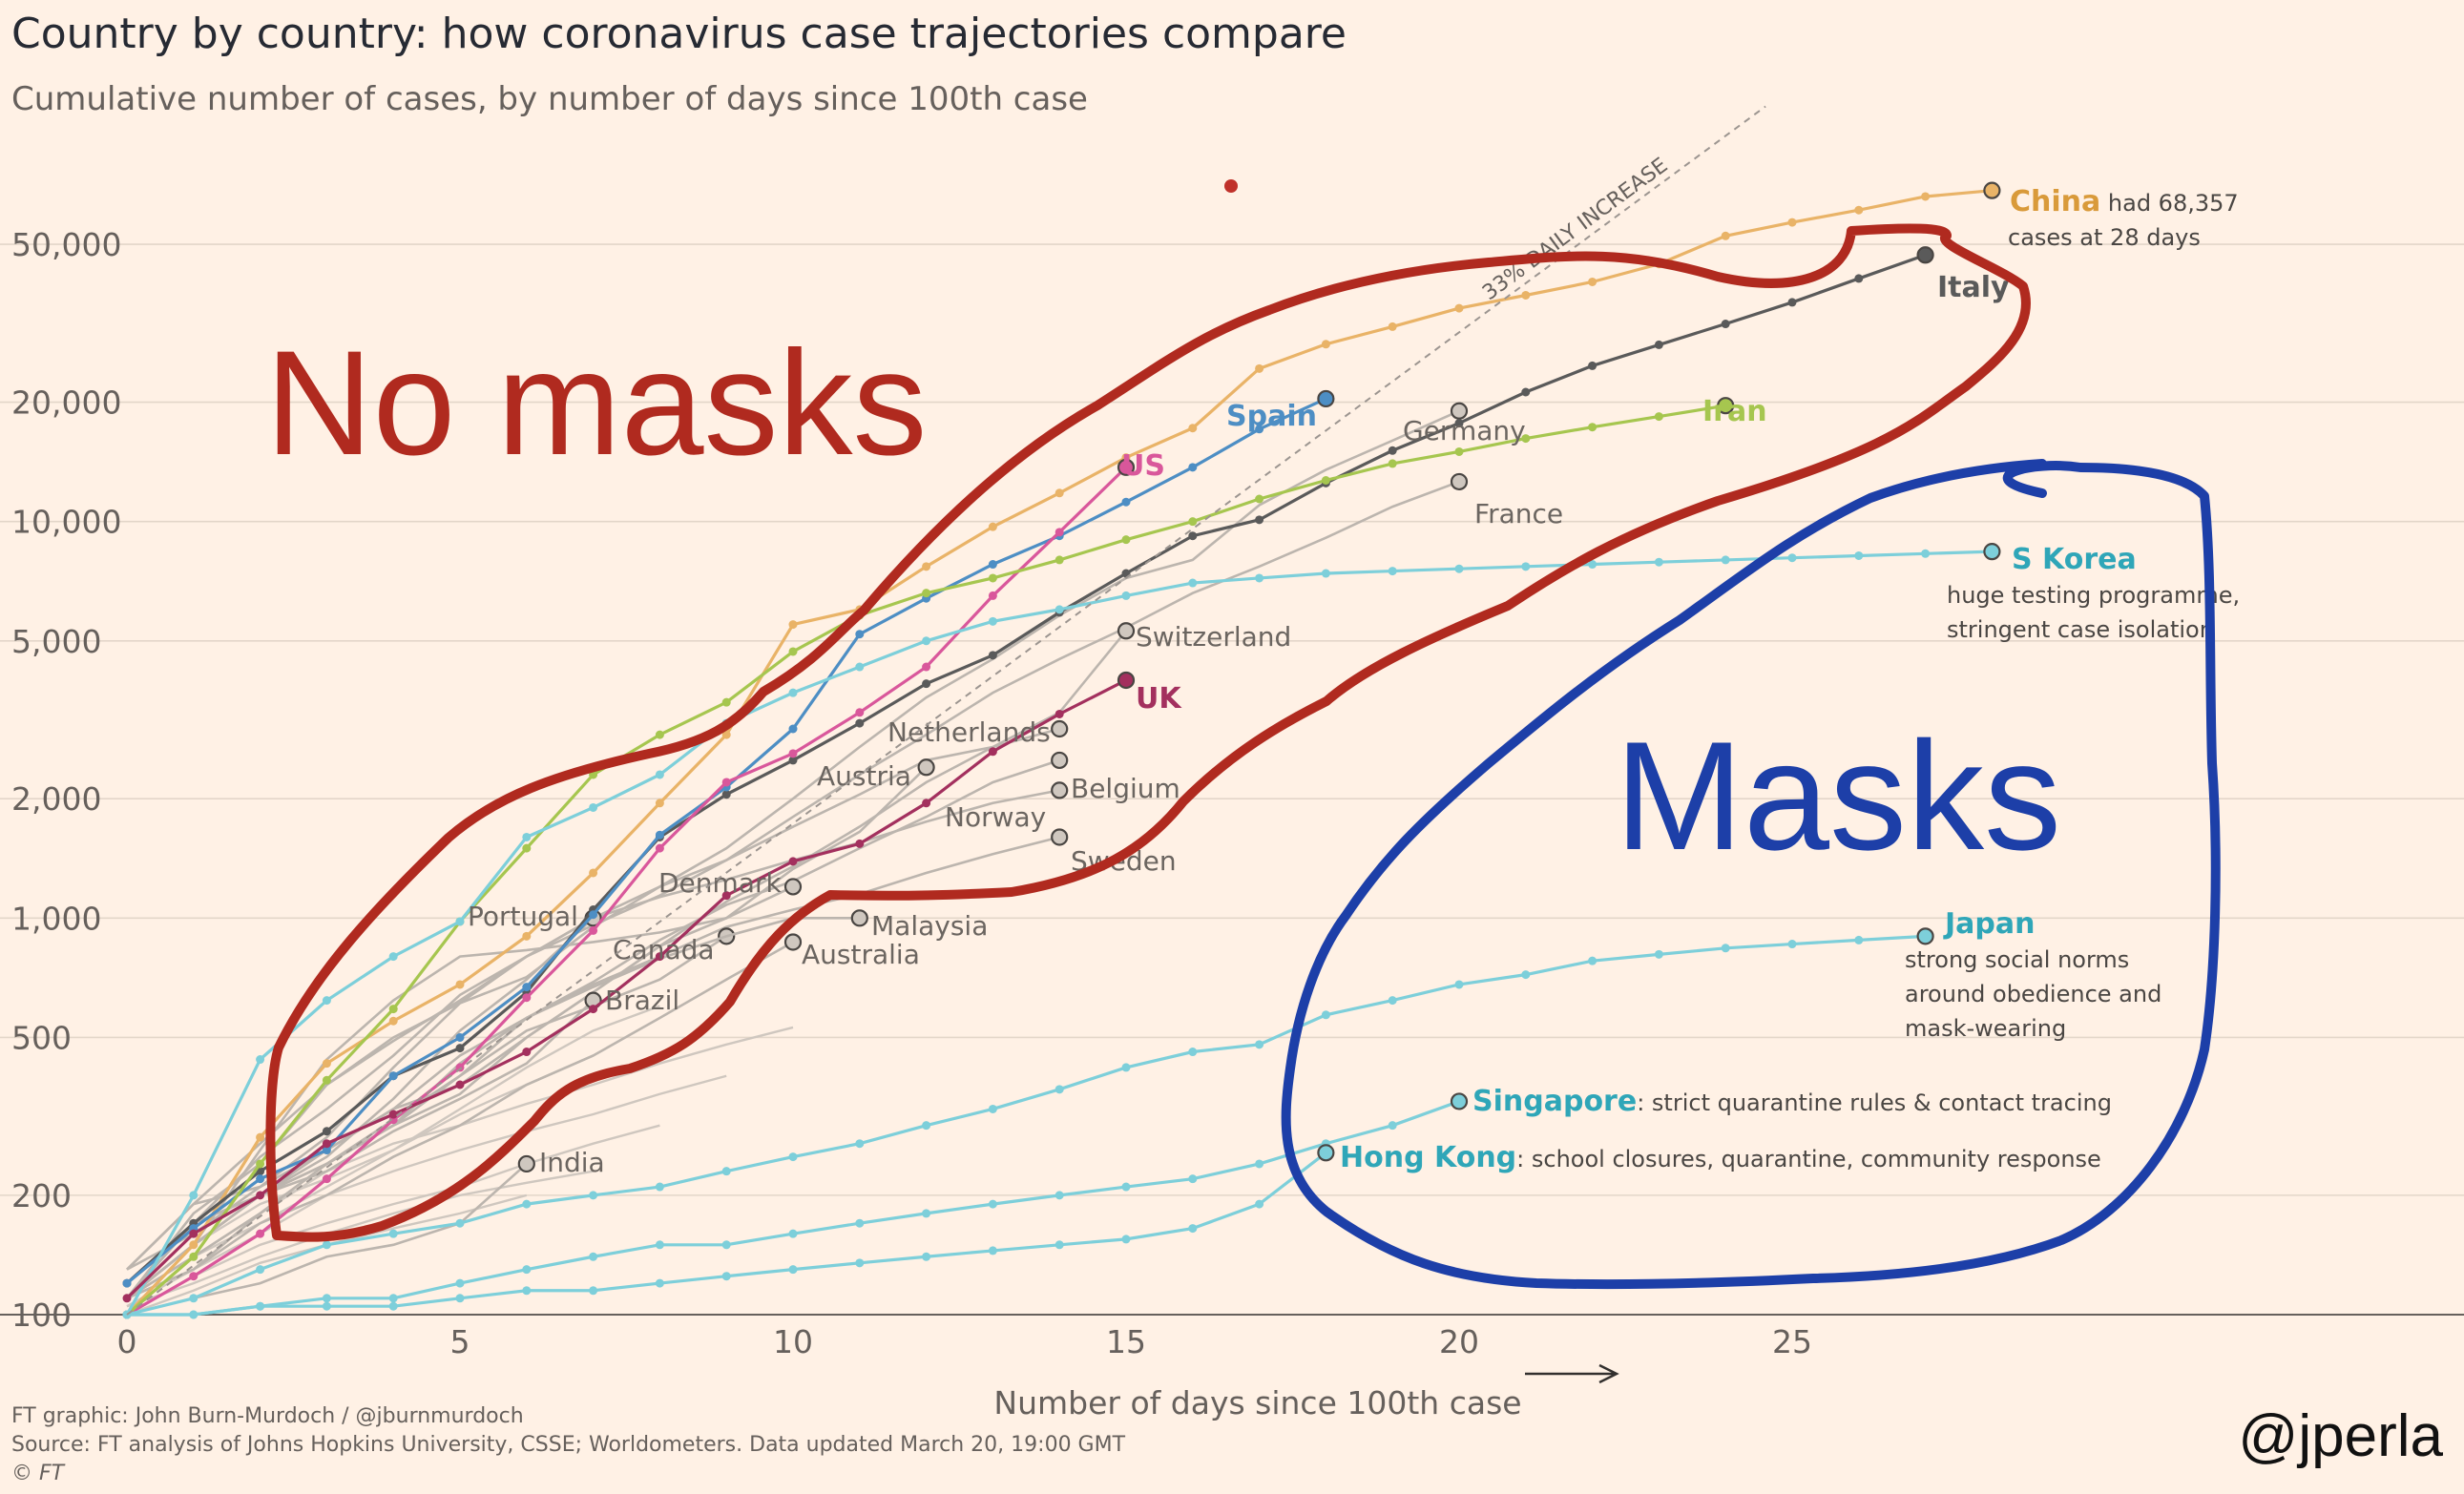 The image size is (2464, 1494). I want to click on series-note-s-korea: huge testing programme,, so click(2094, 595).